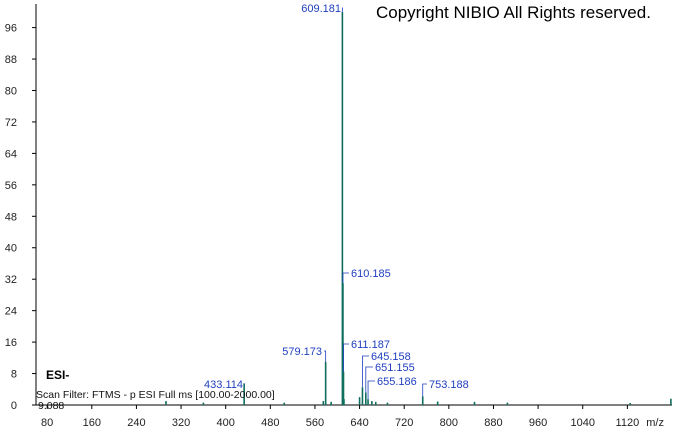 The height and width of the screenshot is (434, 674). I want to click on noise-level-value: 9.088, so click(51, 406).